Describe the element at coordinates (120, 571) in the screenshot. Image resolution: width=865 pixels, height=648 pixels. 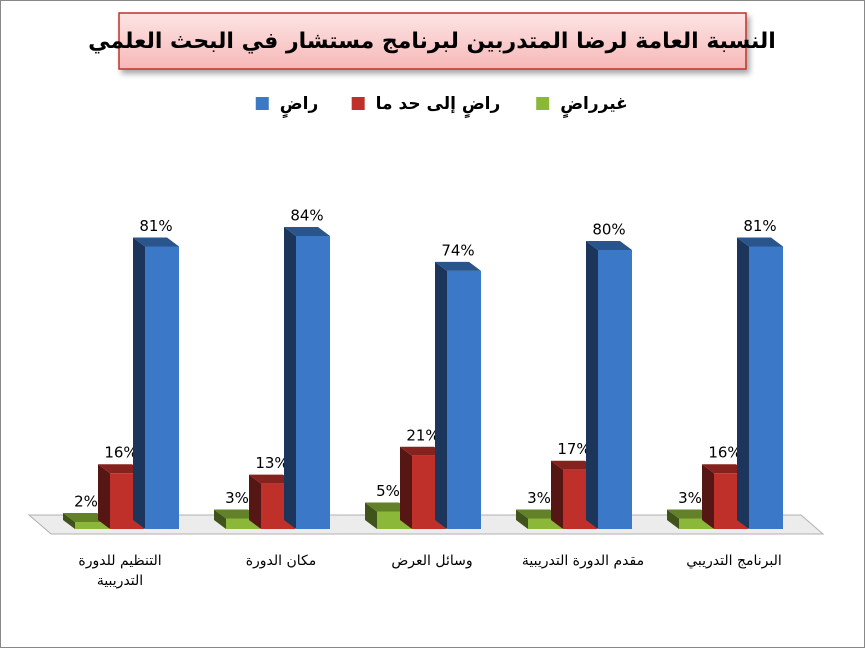
I see `x-tick-label: التنظيم للدورة التدريبية` at that location.